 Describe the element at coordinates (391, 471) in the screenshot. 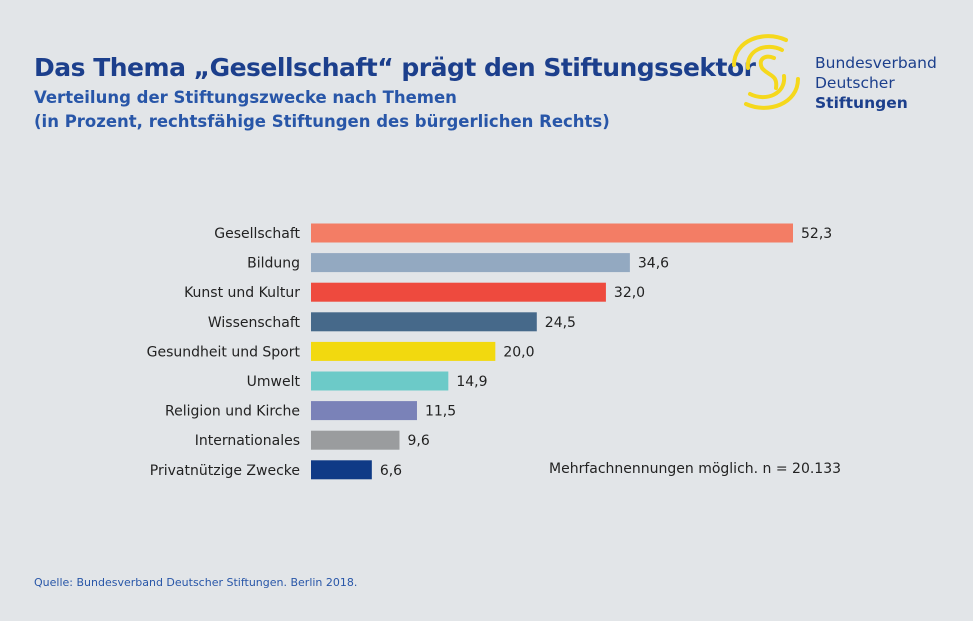

I see `value-label: 6,6` at that location.